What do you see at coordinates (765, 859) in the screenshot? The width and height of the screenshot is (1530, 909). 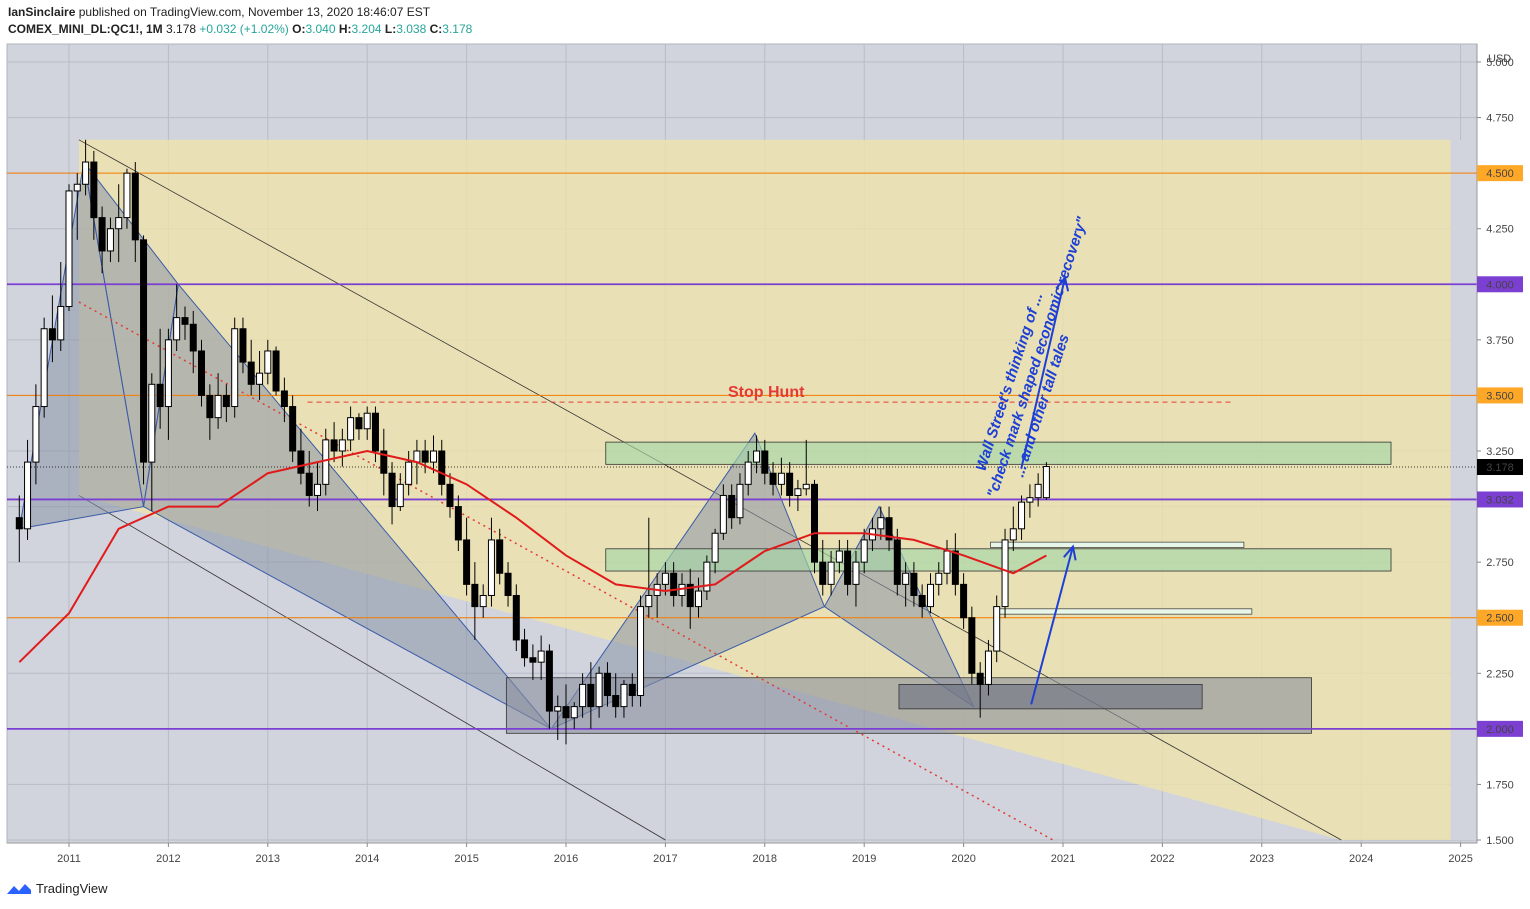 I see `x-tick-label-2018: 2018` at bounding box center [765, 859].